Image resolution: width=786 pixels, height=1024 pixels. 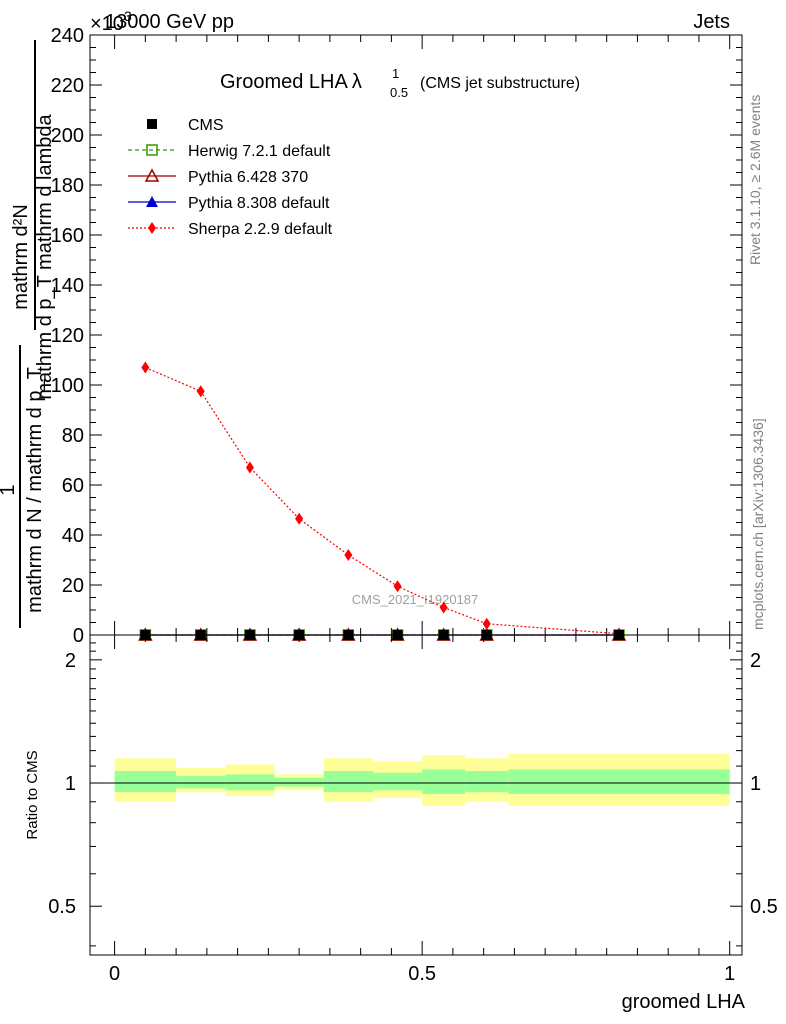 I want to click on legend-label: Sherpa 2.2.9 default, so click(x=260, y=229).